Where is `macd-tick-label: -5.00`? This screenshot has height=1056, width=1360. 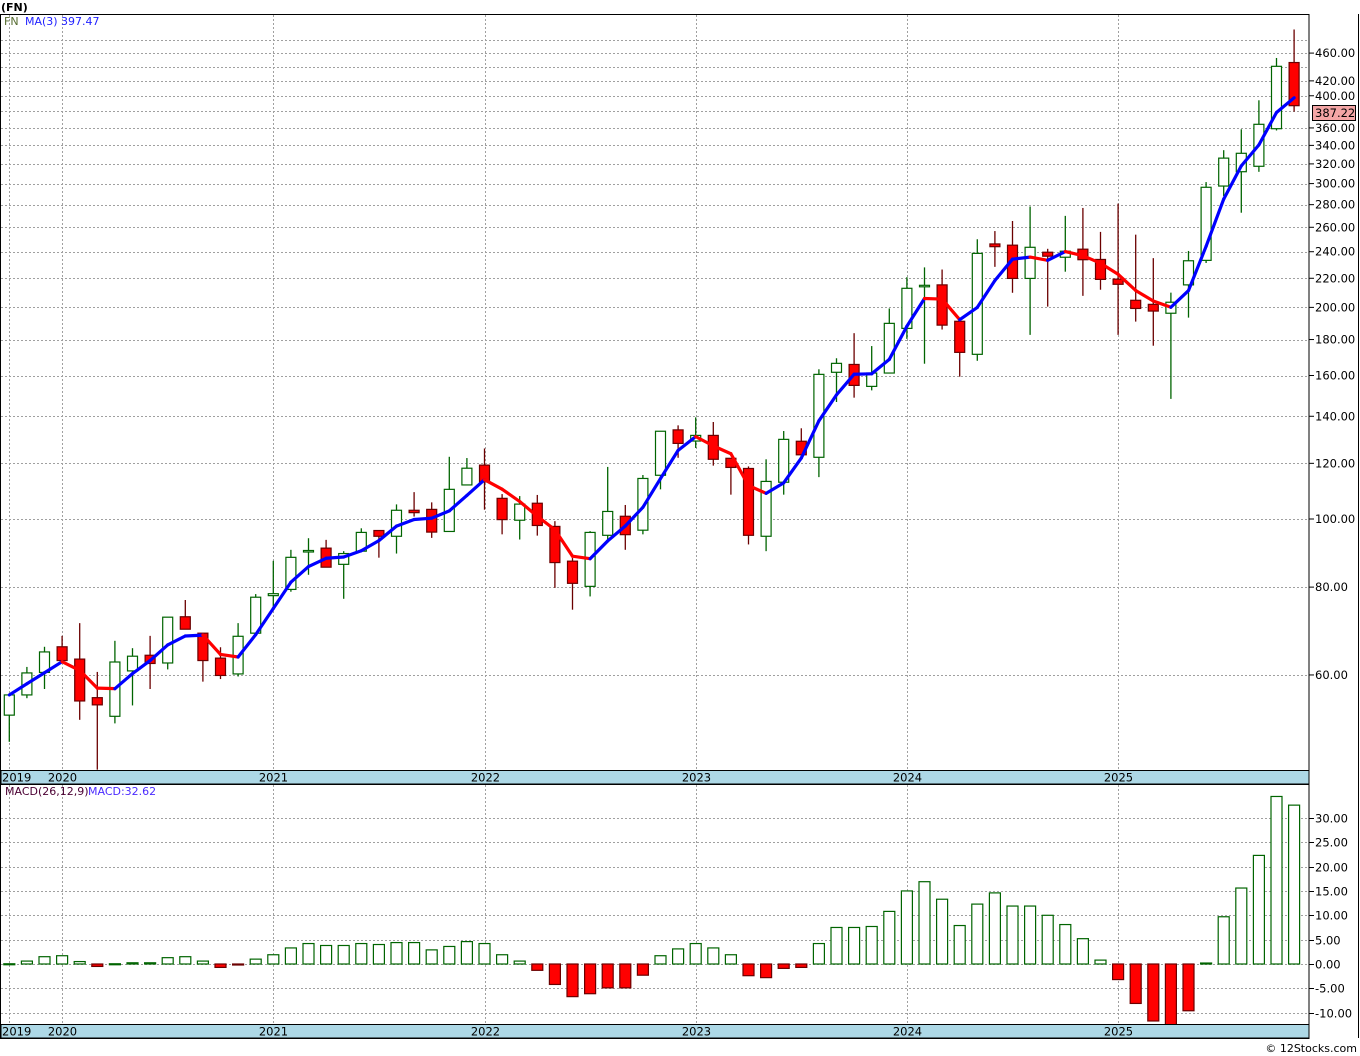
macd-tick-label: -5.00 is located at coordinates (1330, 989).